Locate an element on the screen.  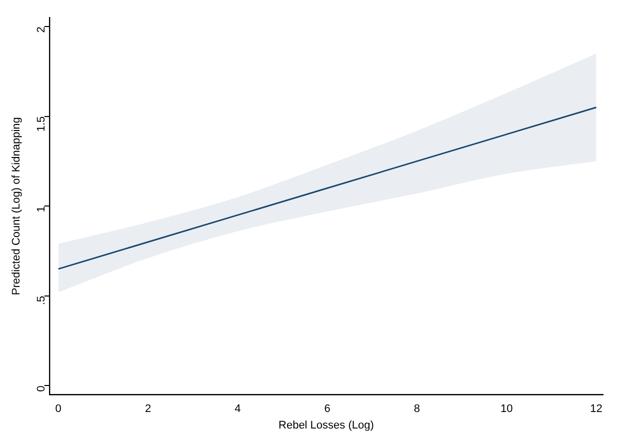
x-tick-label: 4 is located at coordinates (237, 409).